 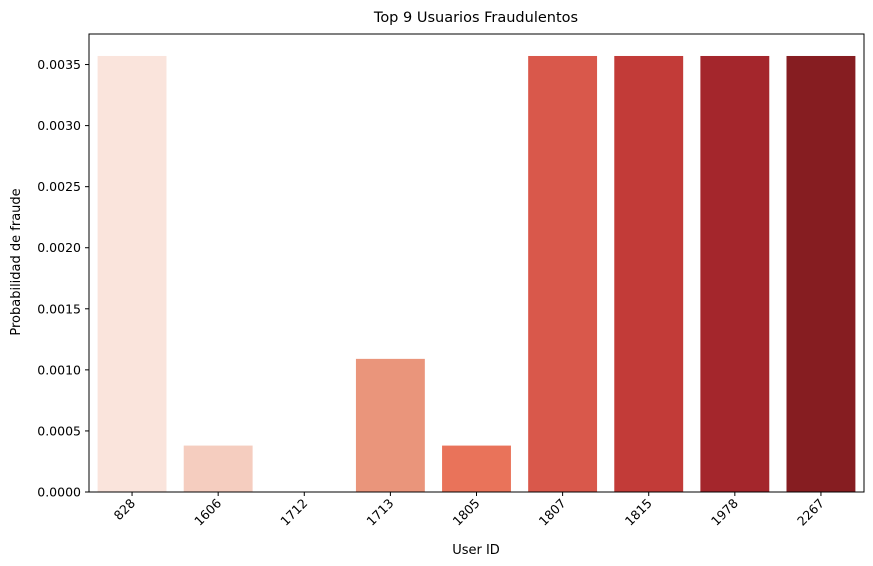 I want to click on x-axis-ticks: 828 1606 1712 1713 1805 1807 1815 1978 2267, so click(x=469, y=510).